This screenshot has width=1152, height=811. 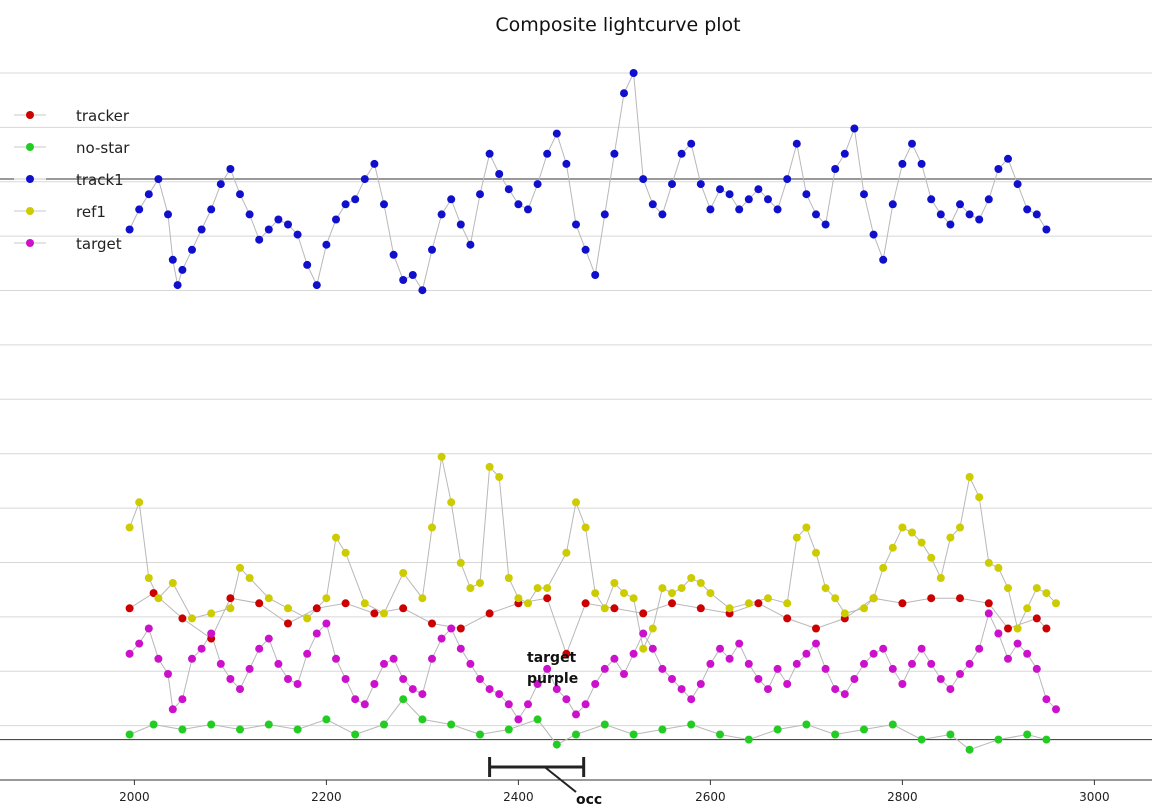 What do you see at coordinates (552, 658) in the screenshot?
I see `target-note-line1: target` at bounding box center [552, 658].